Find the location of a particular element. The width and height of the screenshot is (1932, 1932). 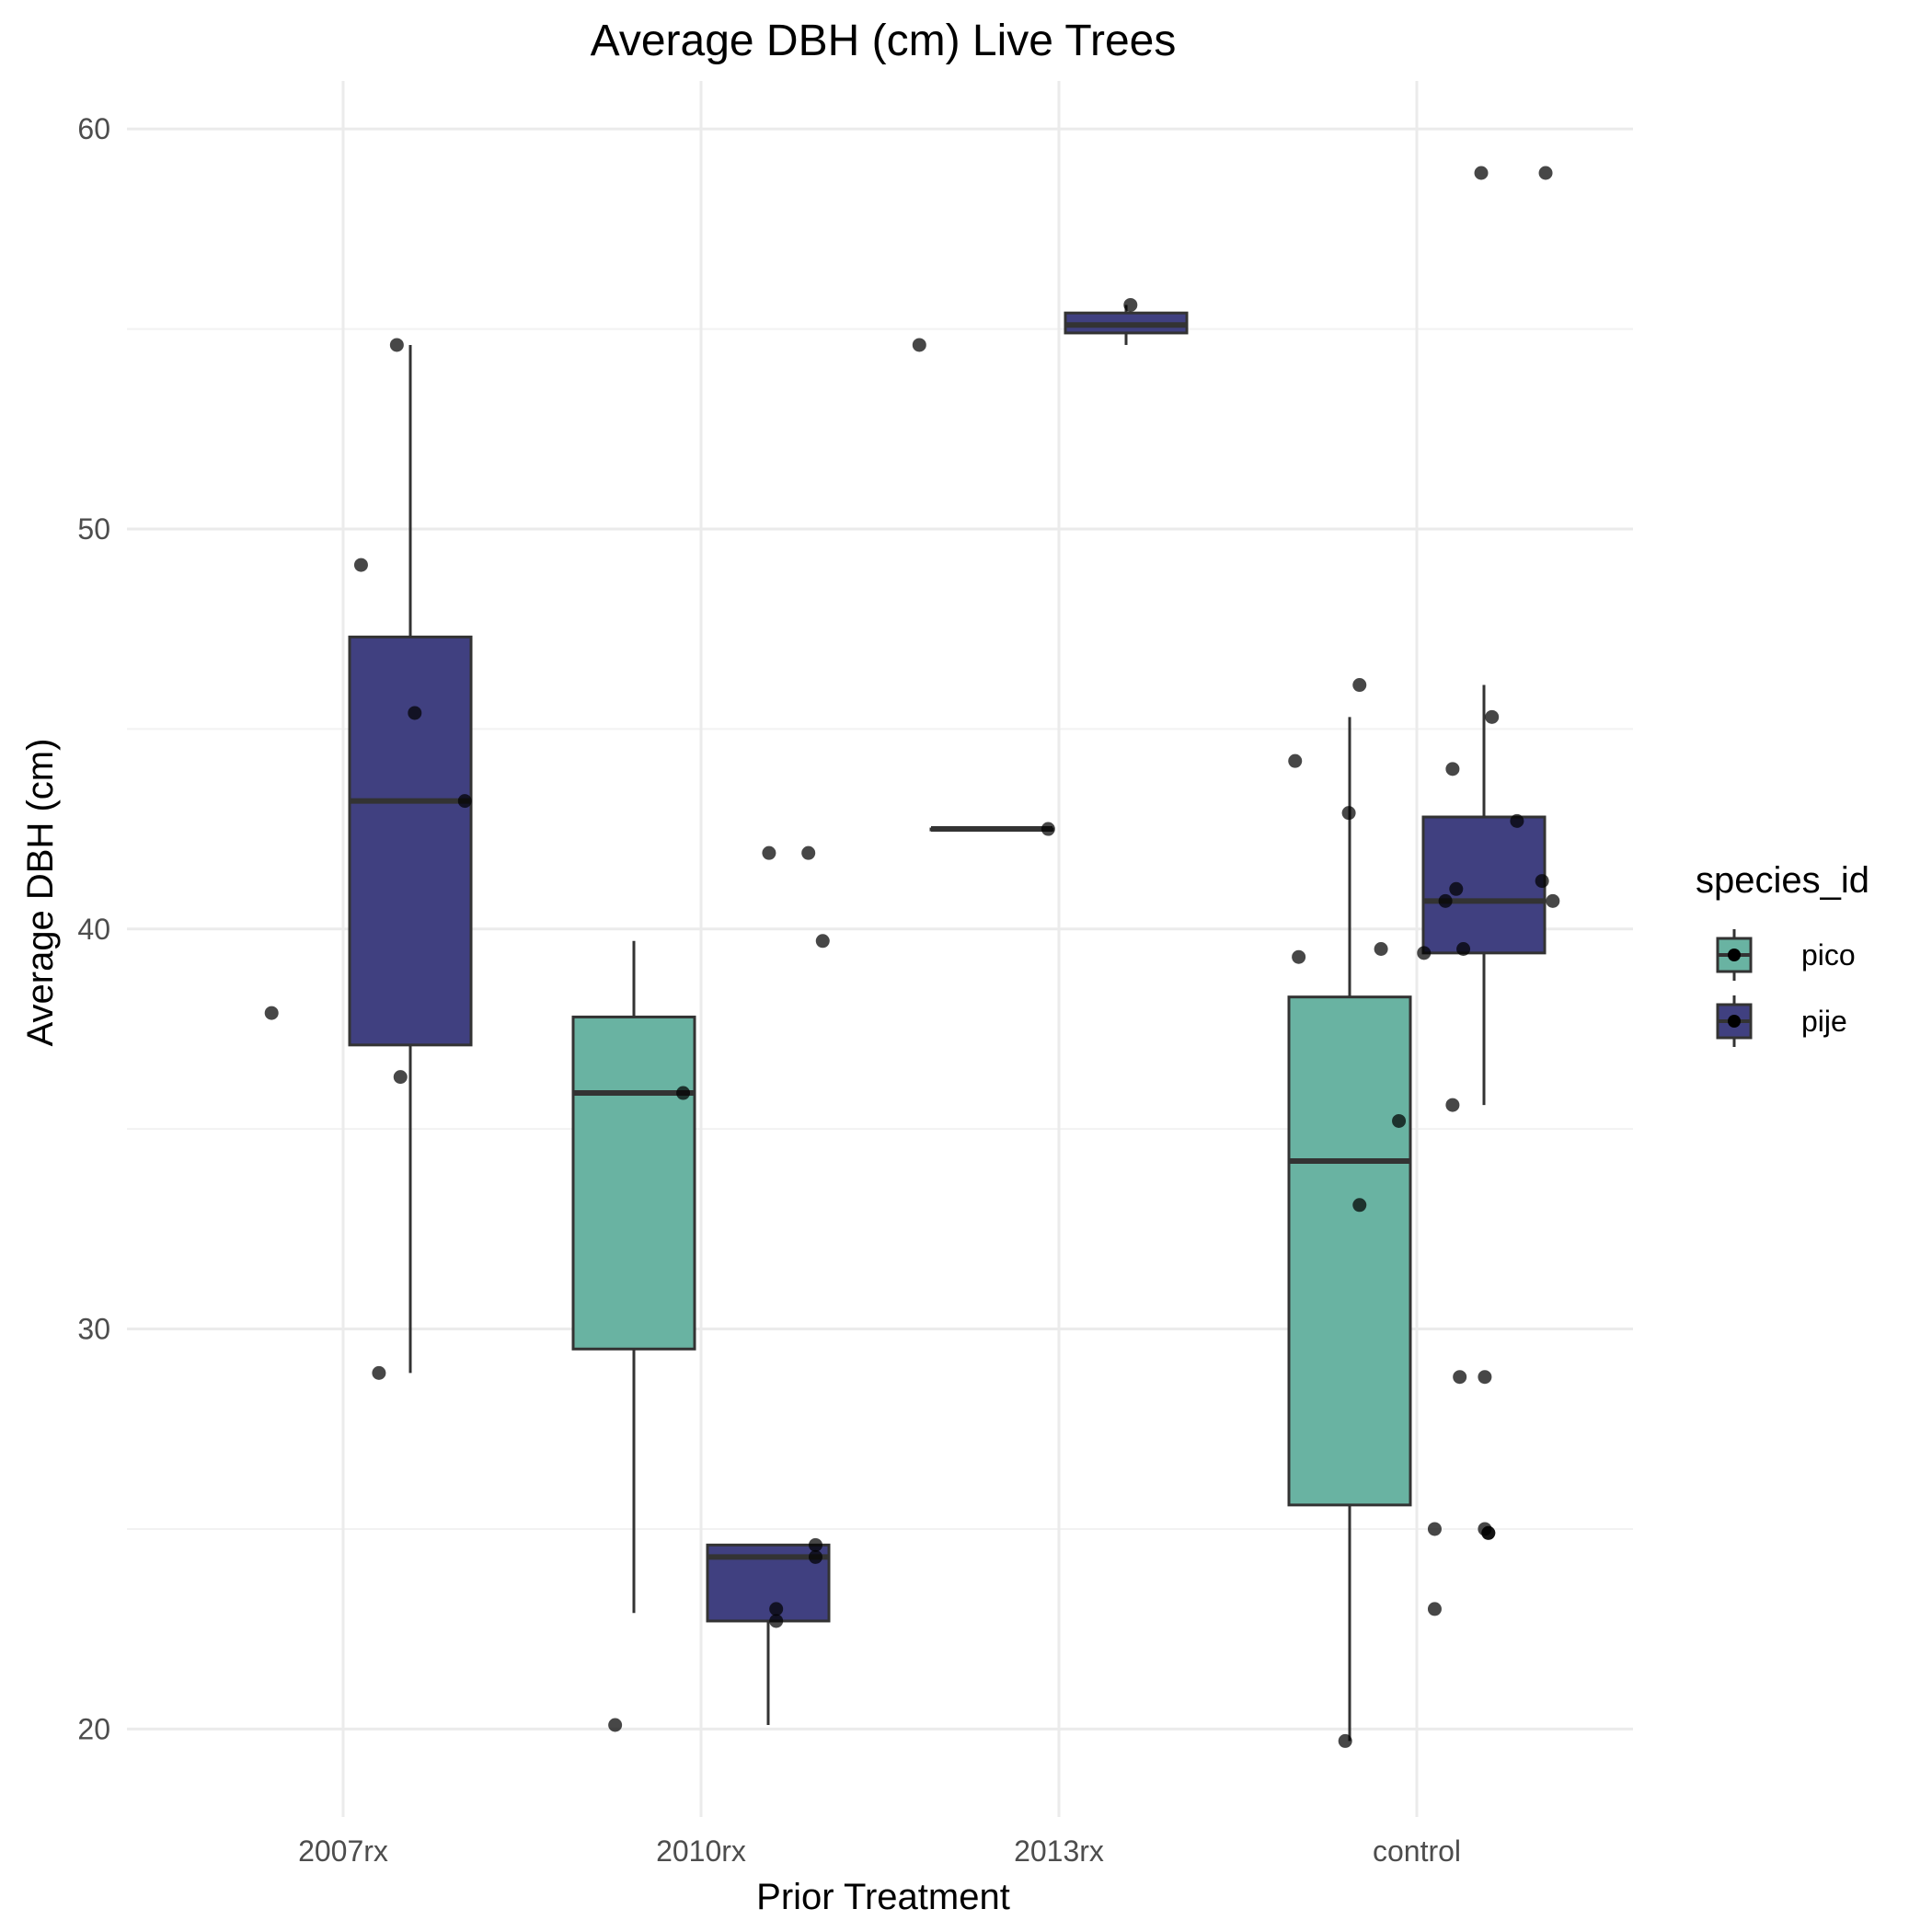

chart-title: Average DBH (cm) Live Trees is located at coordinates (884, 41).